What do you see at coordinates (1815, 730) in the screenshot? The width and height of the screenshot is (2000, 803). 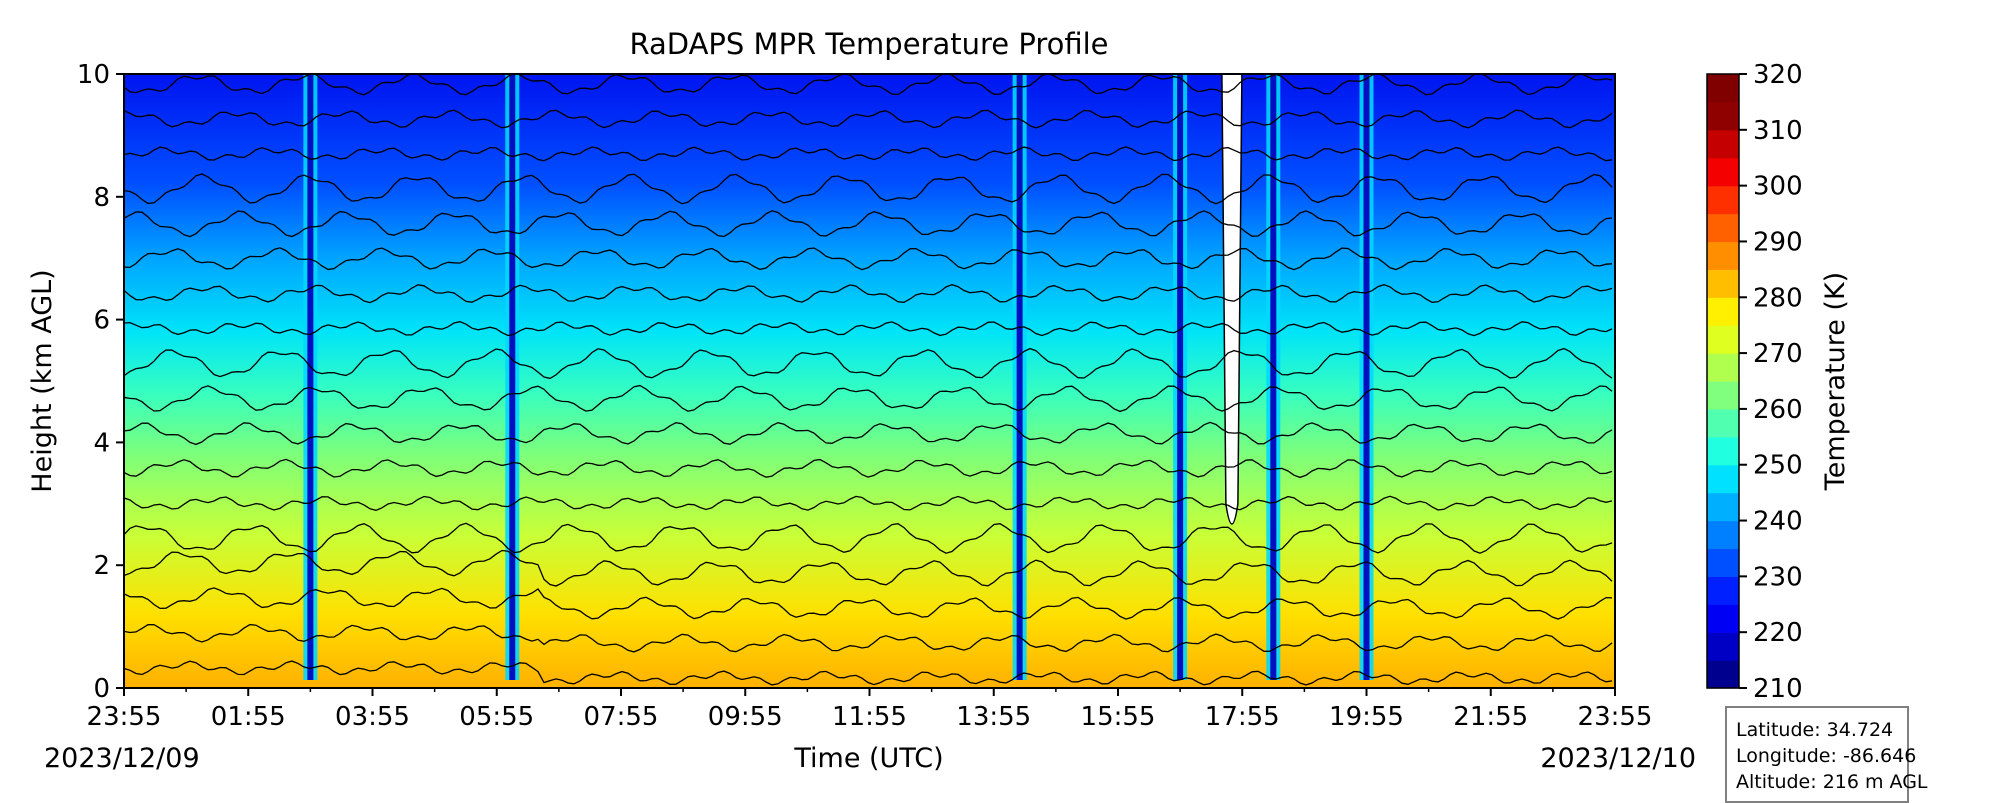 I see `latitude-text: Latitude: 34.724` at bounding box center [1815, 730].